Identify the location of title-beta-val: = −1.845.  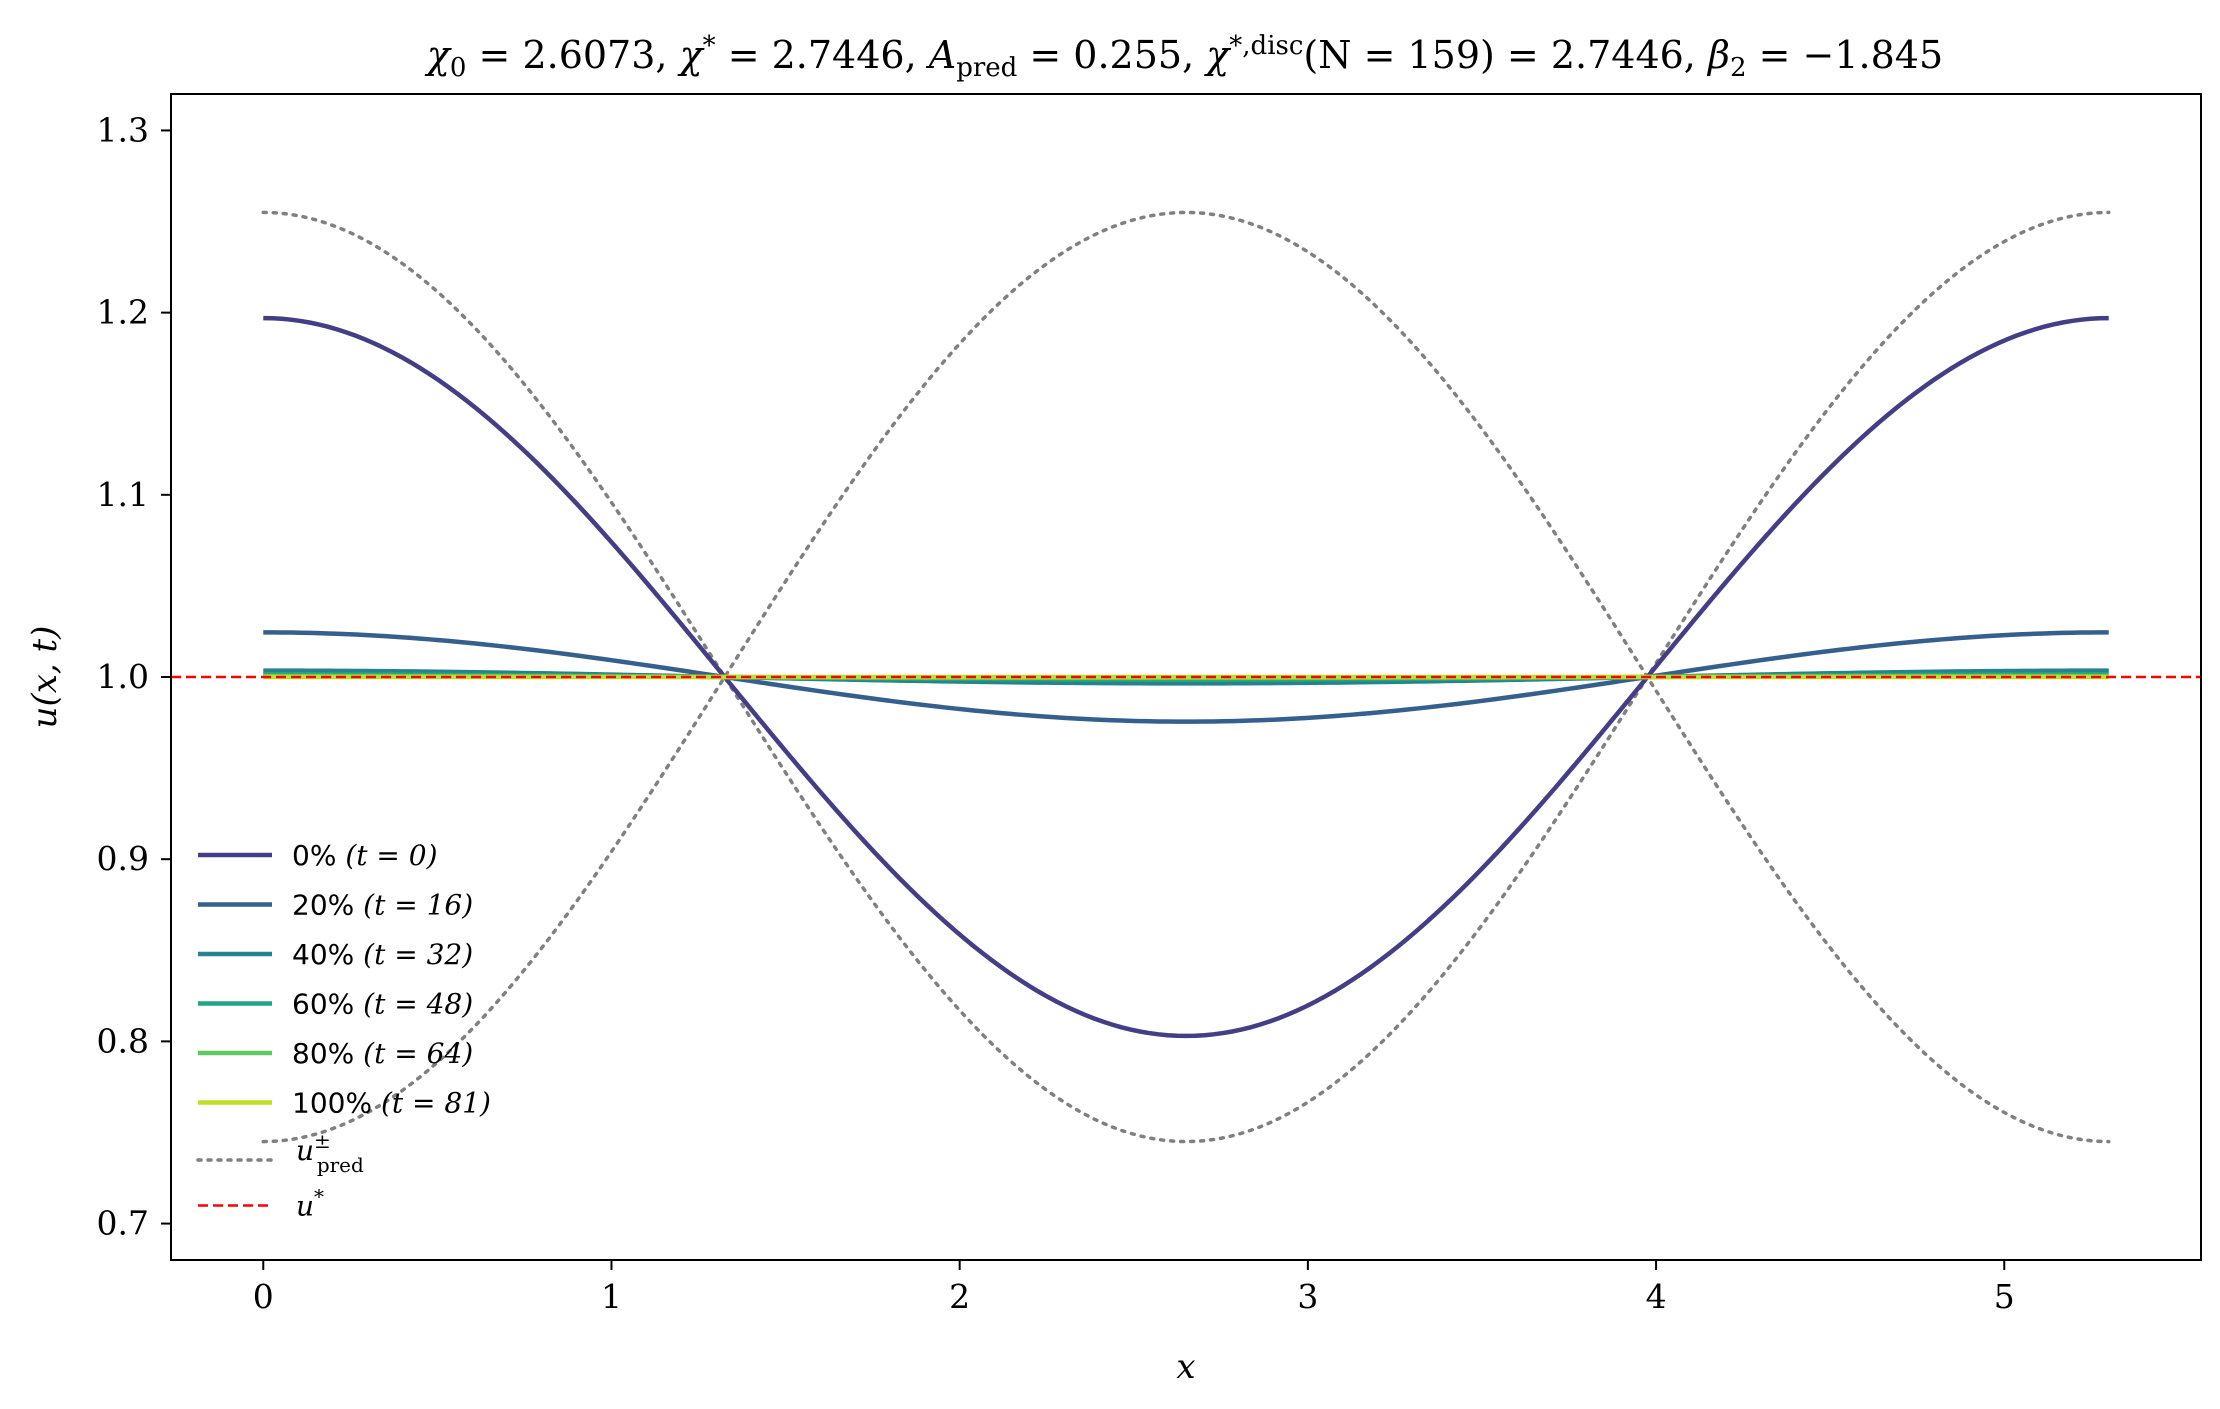
(1845, 55).